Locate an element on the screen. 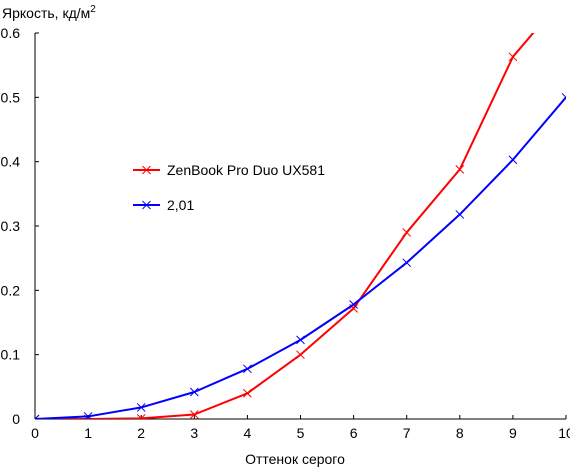 The width and height of the screenshot is (570, 473). x-tick-label: 10 is located at coordinates (564, 433).